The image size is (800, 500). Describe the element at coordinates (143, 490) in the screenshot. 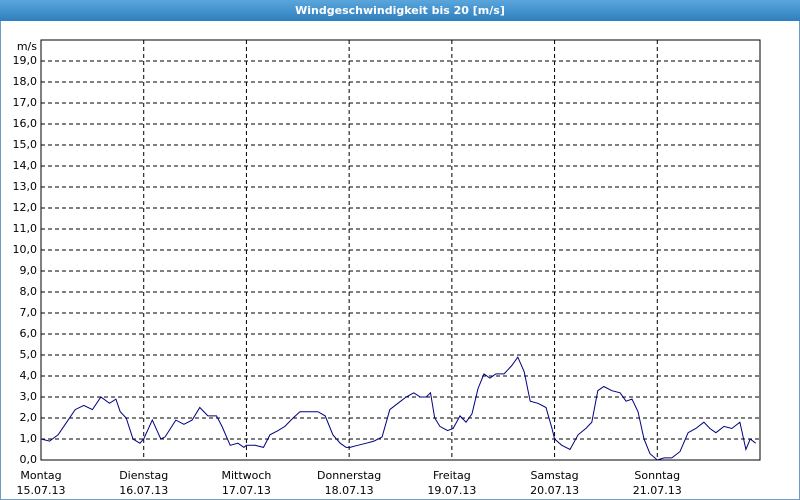

I see `x-tick-date: 16.07.13` at that location.